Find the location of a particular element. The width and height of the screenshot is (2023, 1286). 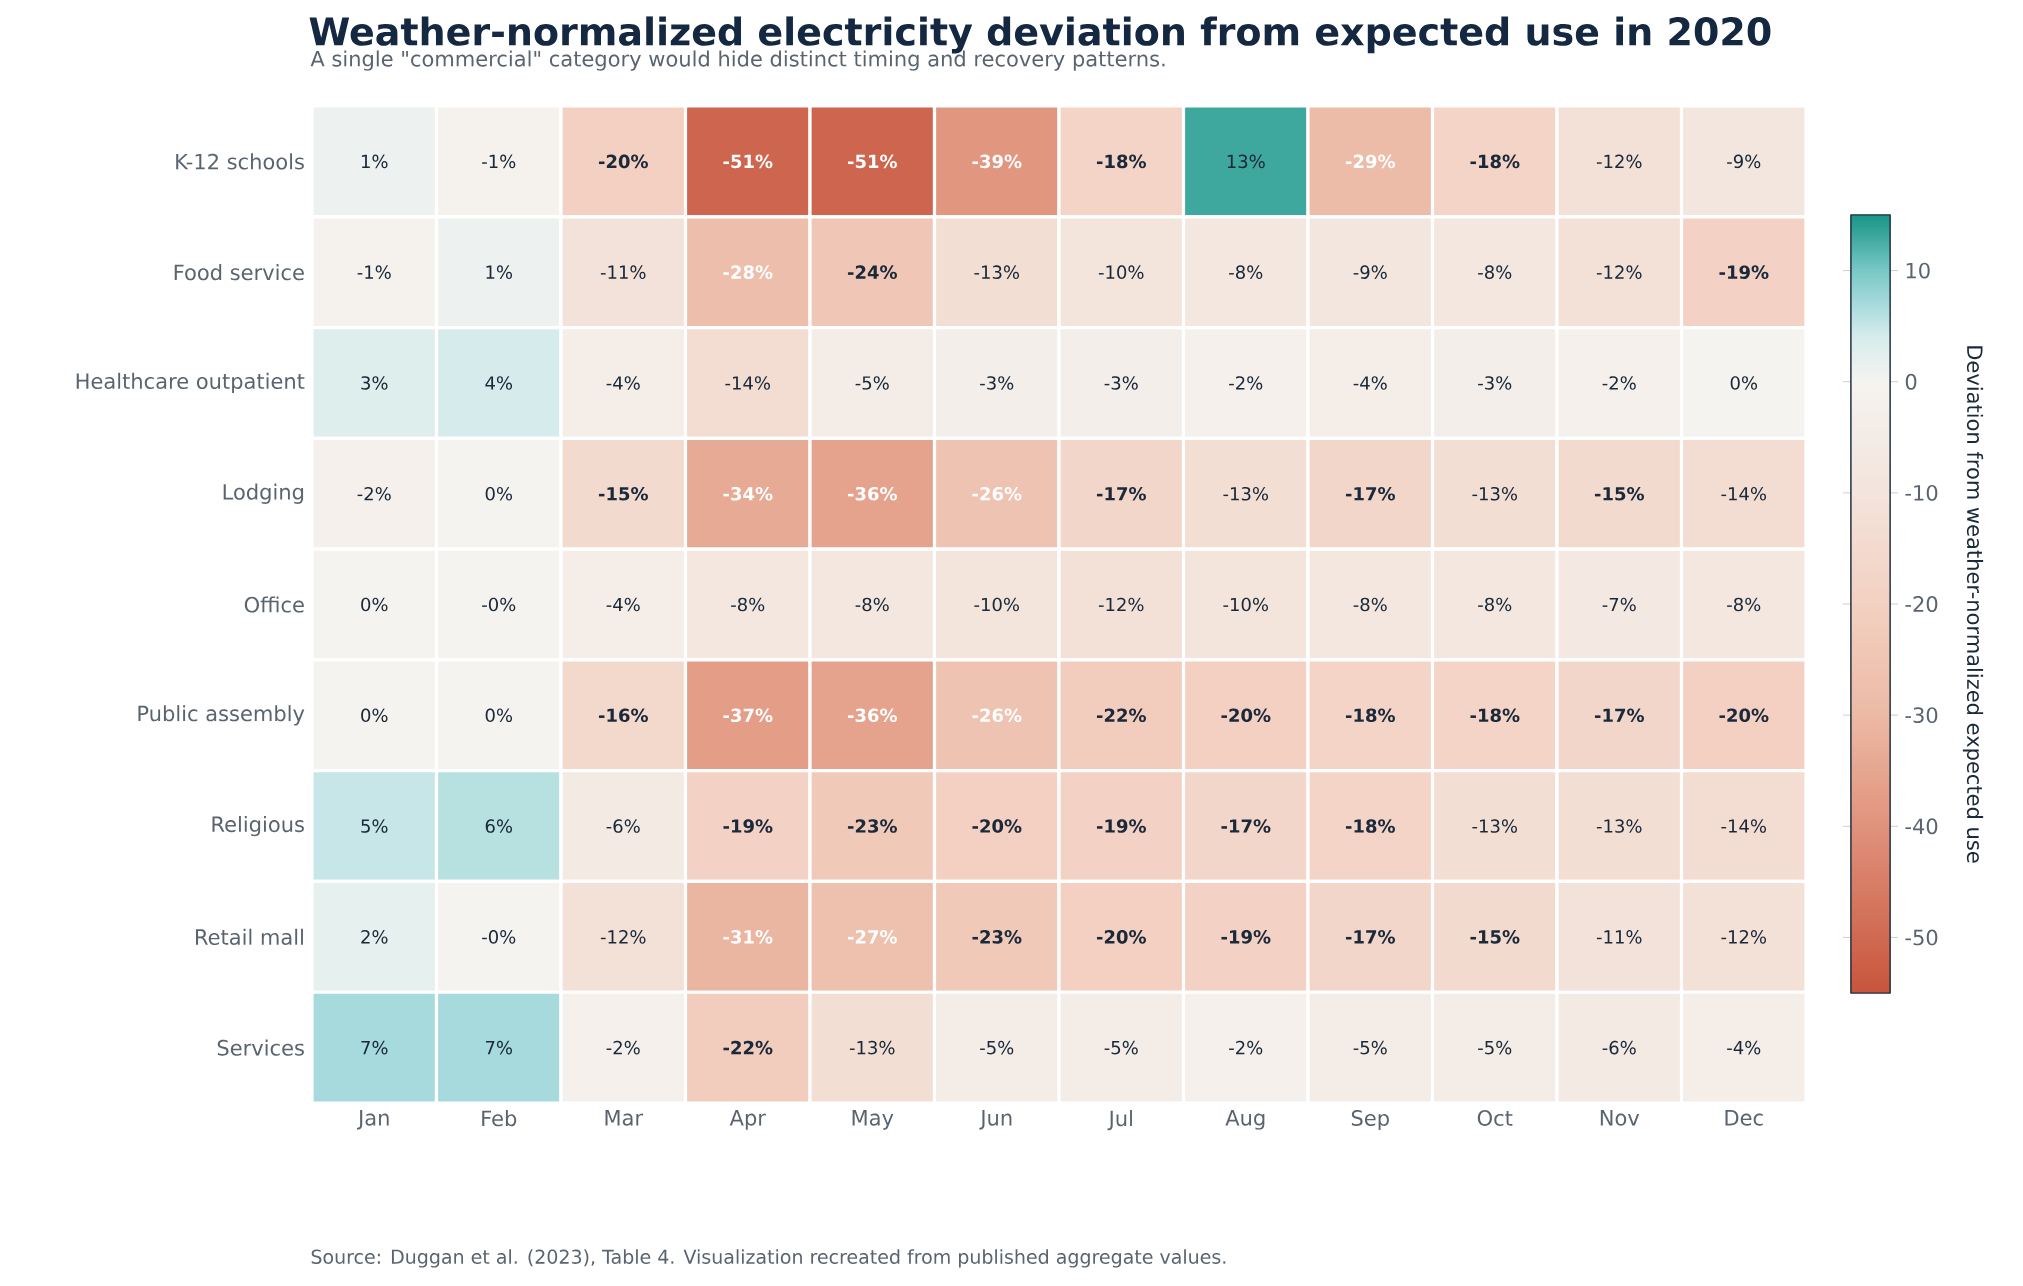

x-tick-label: Jan is located at coordinates (372, 1120).